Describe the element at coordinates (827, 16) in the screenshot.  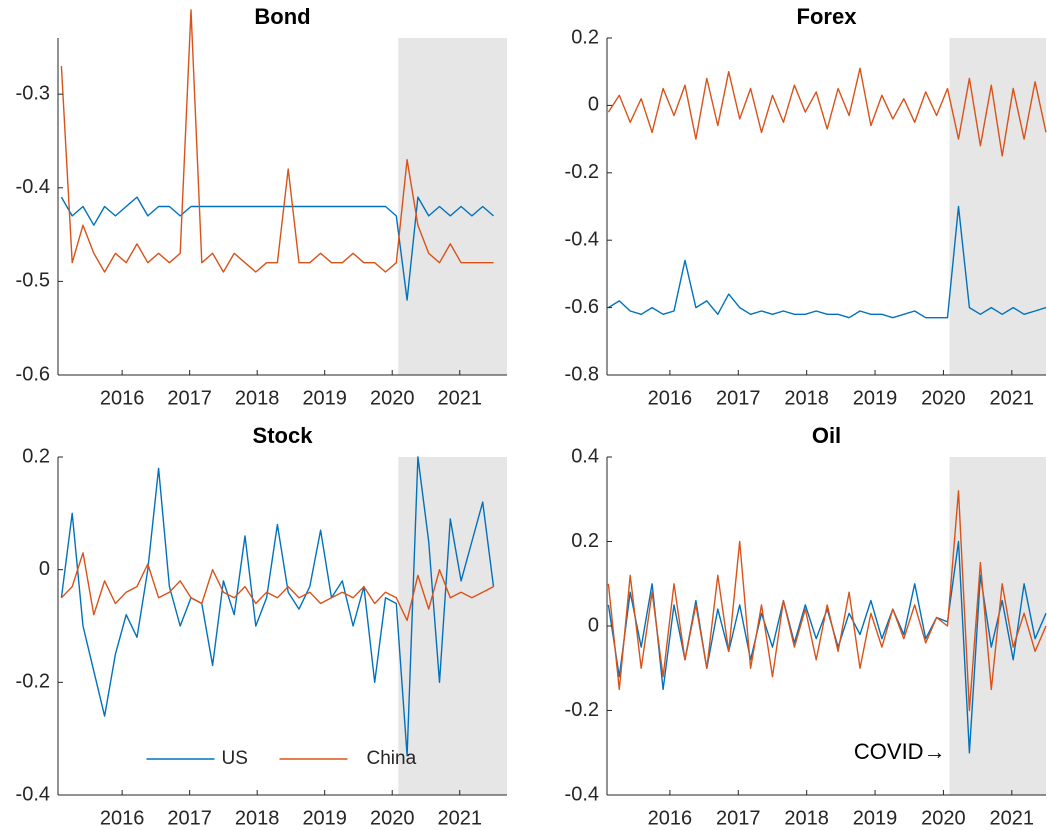
I see `panel-title: Forex` at that location.